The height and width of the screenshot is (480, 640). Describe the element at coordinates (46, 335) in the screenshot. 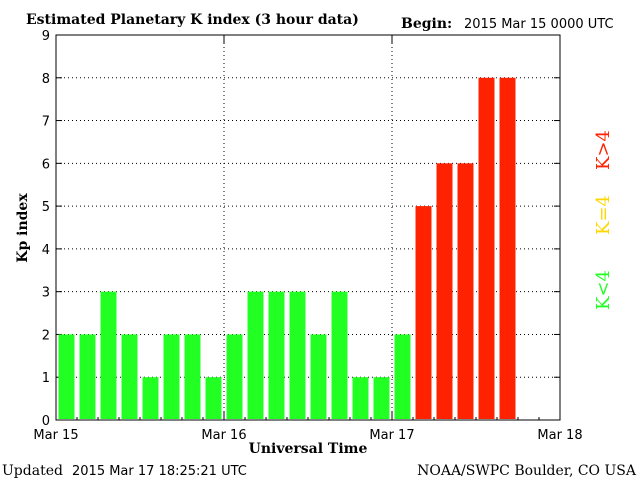

I see `y-tick-label: 2` at that location.